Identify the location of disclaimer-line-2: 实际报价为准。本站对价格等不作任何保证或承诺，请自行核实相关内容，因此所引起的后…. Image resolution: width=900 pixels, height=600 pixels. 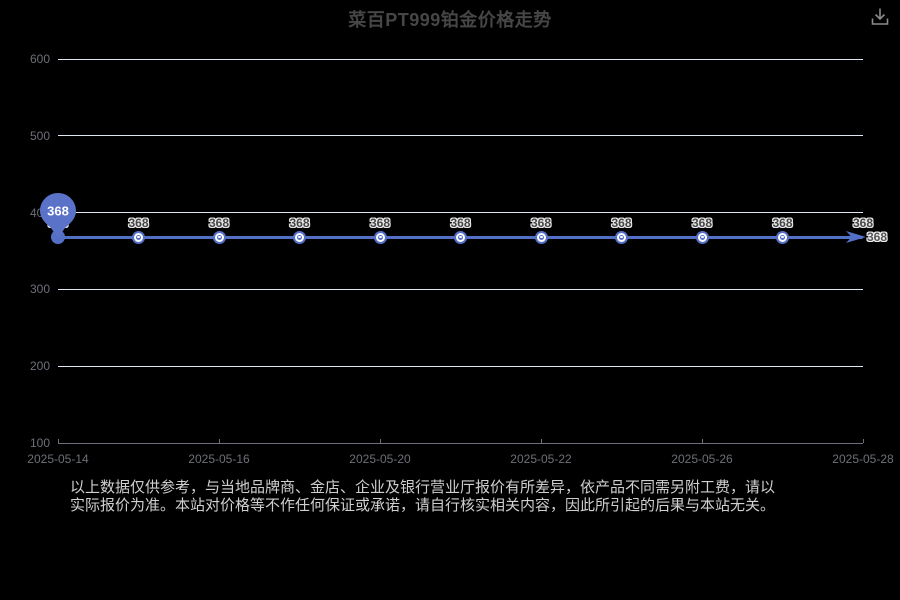
(423, 505).